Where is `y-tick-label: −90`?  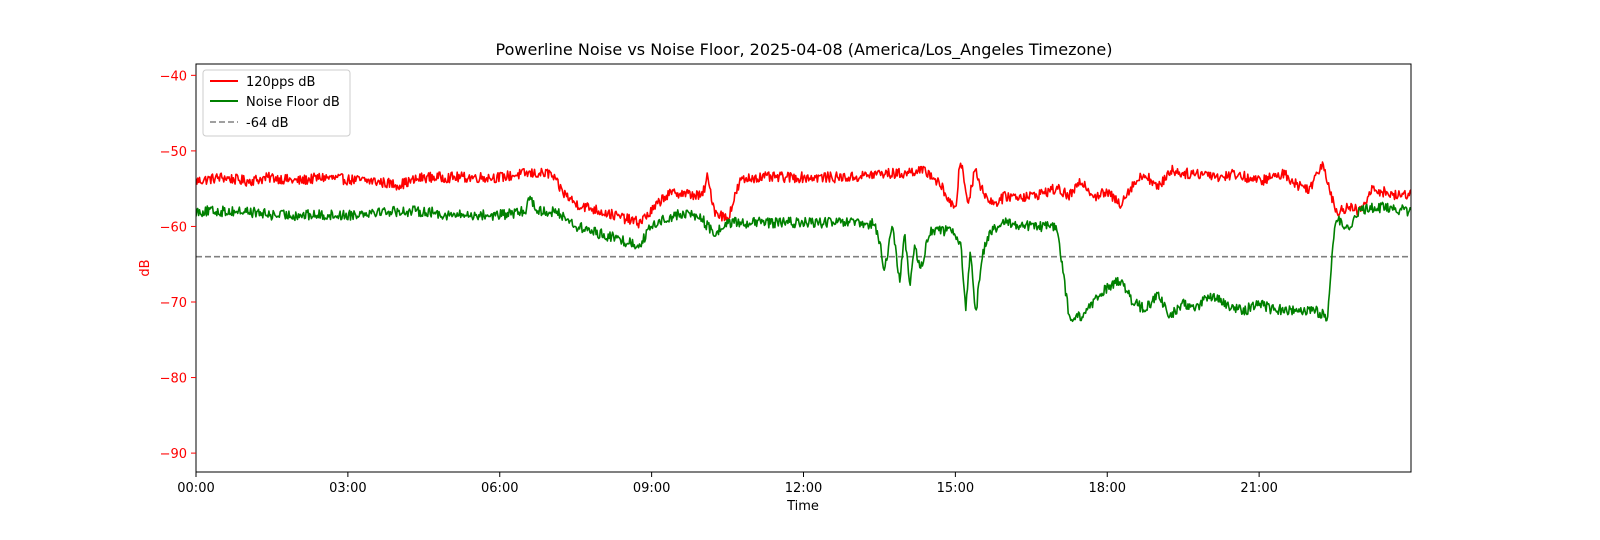 y-tick-label: −90 is located at coordinates (173, 454).